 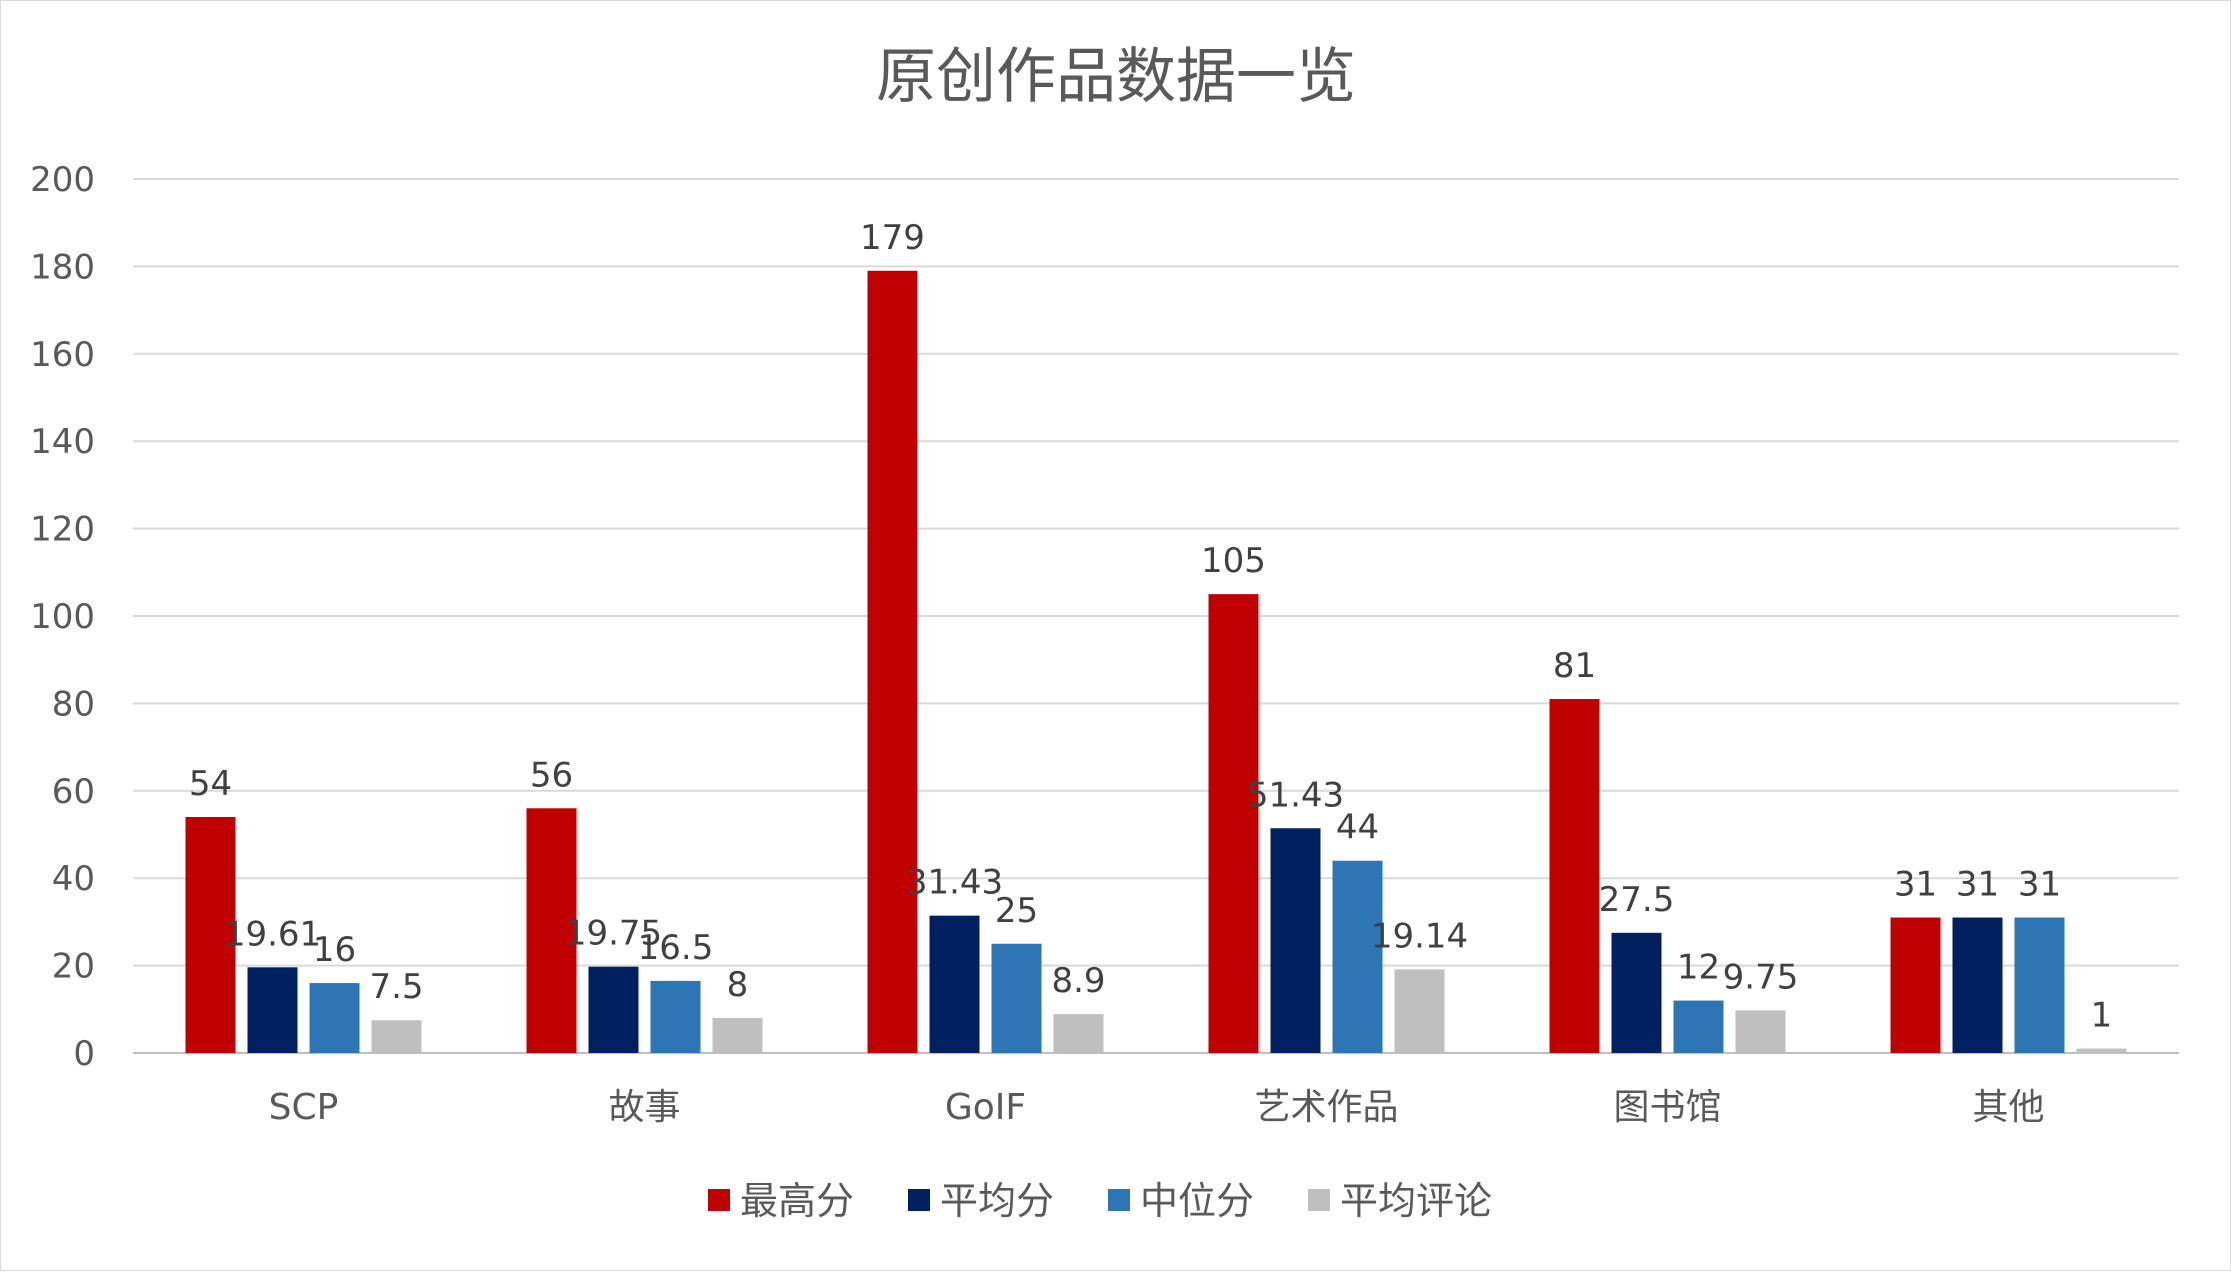 What do you see at coordinates (73, 967) in the screenshot?
I see `y-tick-label: 20` at bounding box center [73, 967].